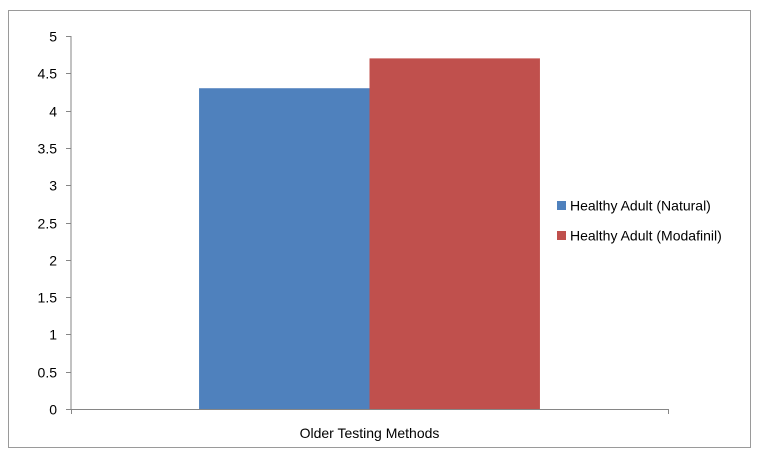  I want to click on legend-label: Healthy Adult (Modafinil), so click(646, 236).